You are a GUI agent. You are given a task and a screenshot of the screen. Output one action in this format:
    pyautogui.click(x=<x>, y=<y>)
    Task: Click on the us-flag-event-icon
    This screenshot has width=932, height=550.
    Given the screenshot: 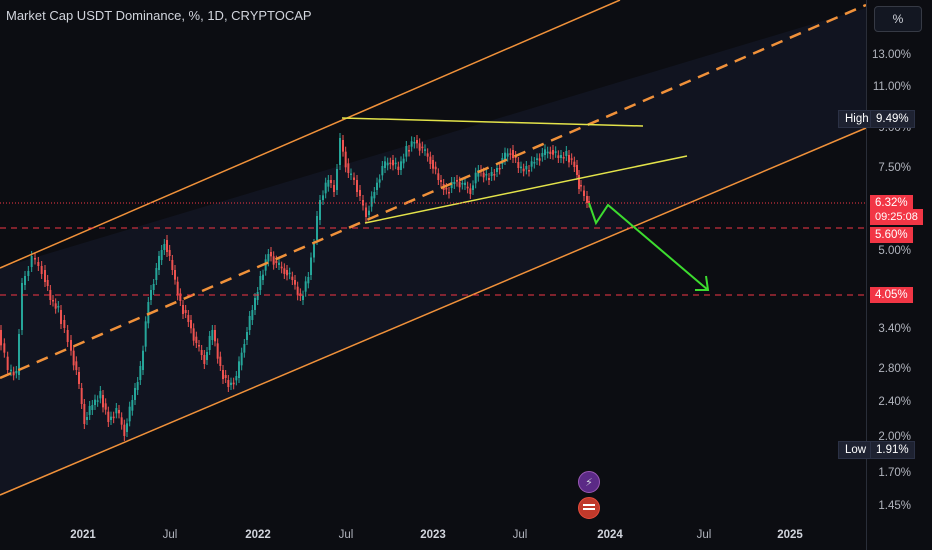 What is the action you would take?
    pyautogui.click(x=589, y=508)
    